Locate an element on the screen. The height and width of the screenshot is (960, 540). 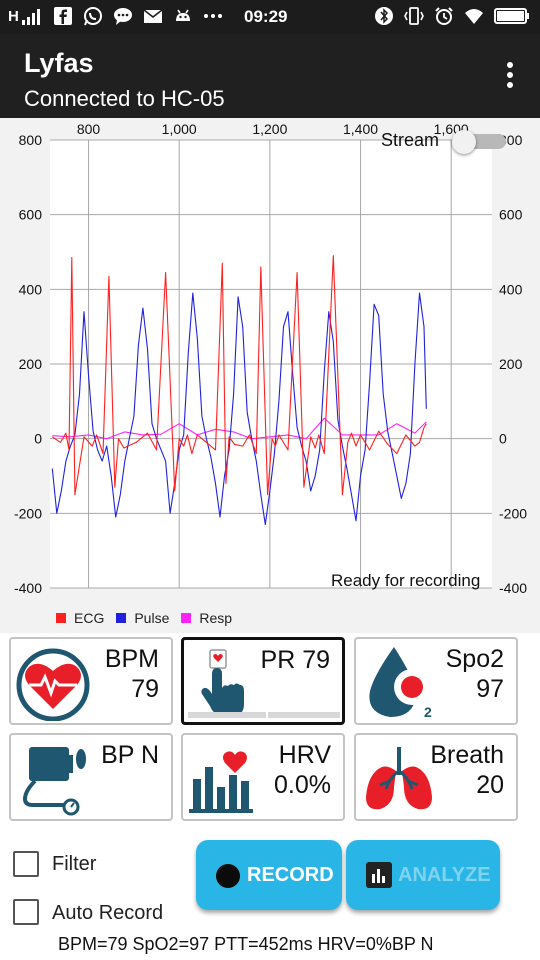
record-button: RECORD is located at coordinates (269, 875).